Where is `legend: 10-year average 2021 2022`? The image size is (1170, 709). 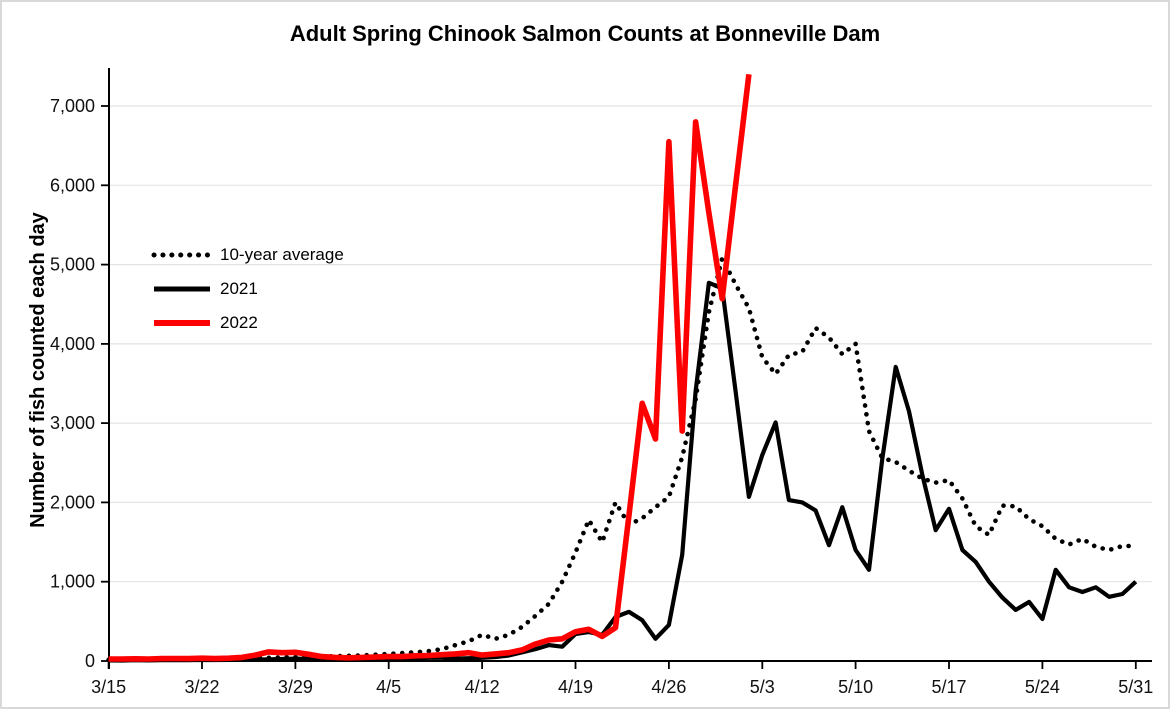
legend: 10-year average 2021 2022 is located at coordinates (247, 289).